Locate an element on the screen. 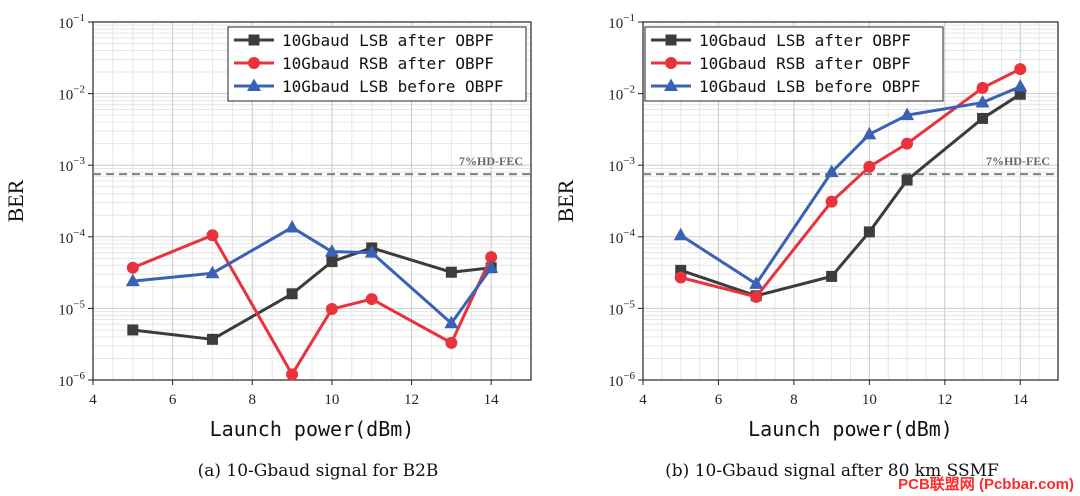 The width and height of the screenshot is (1080, 496). caption-a: (a) 10-Gbaud signal for B2B is located at coordinates (318, 471).